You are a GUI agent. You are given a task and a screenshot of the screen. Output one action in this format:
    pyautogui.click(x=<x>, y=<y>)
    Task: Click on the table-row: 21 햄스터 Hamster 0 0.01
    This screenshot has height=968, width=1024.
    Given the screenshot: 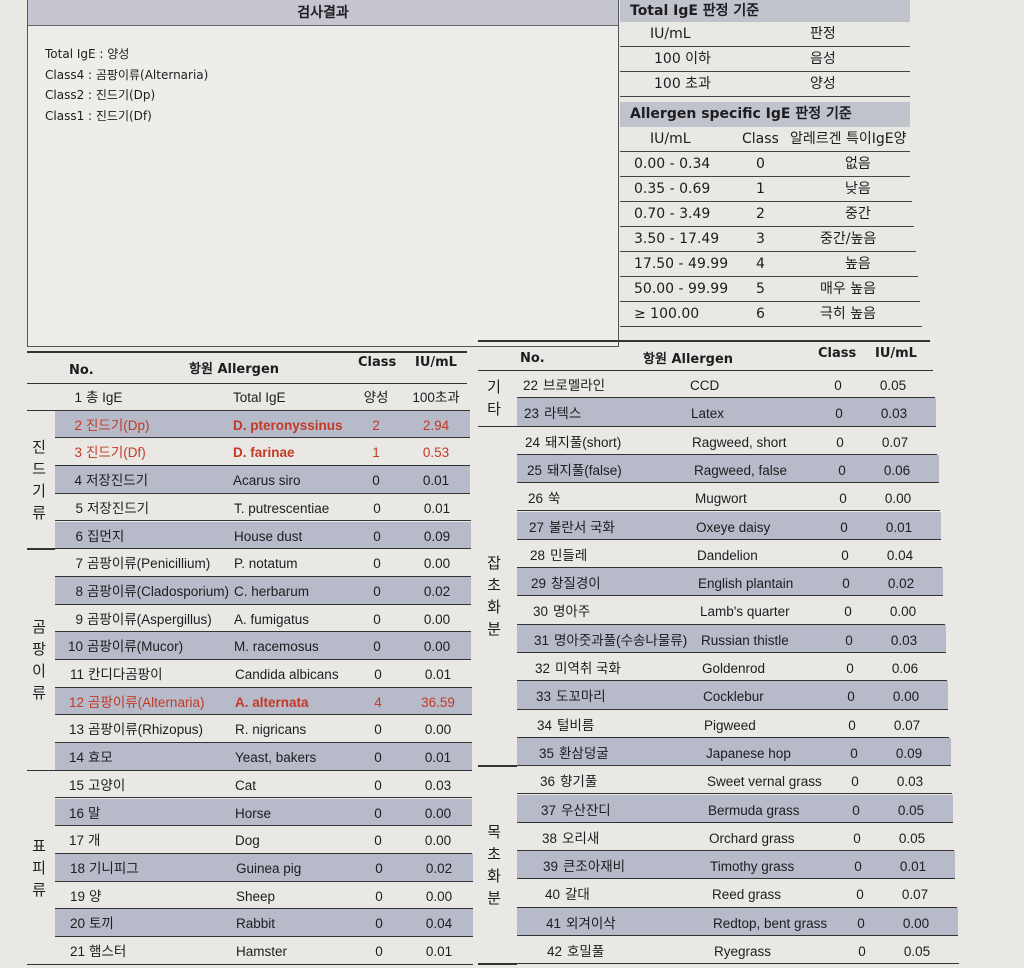 What is the action you would take?
    pyautogui.click(x=264, y=951)
    